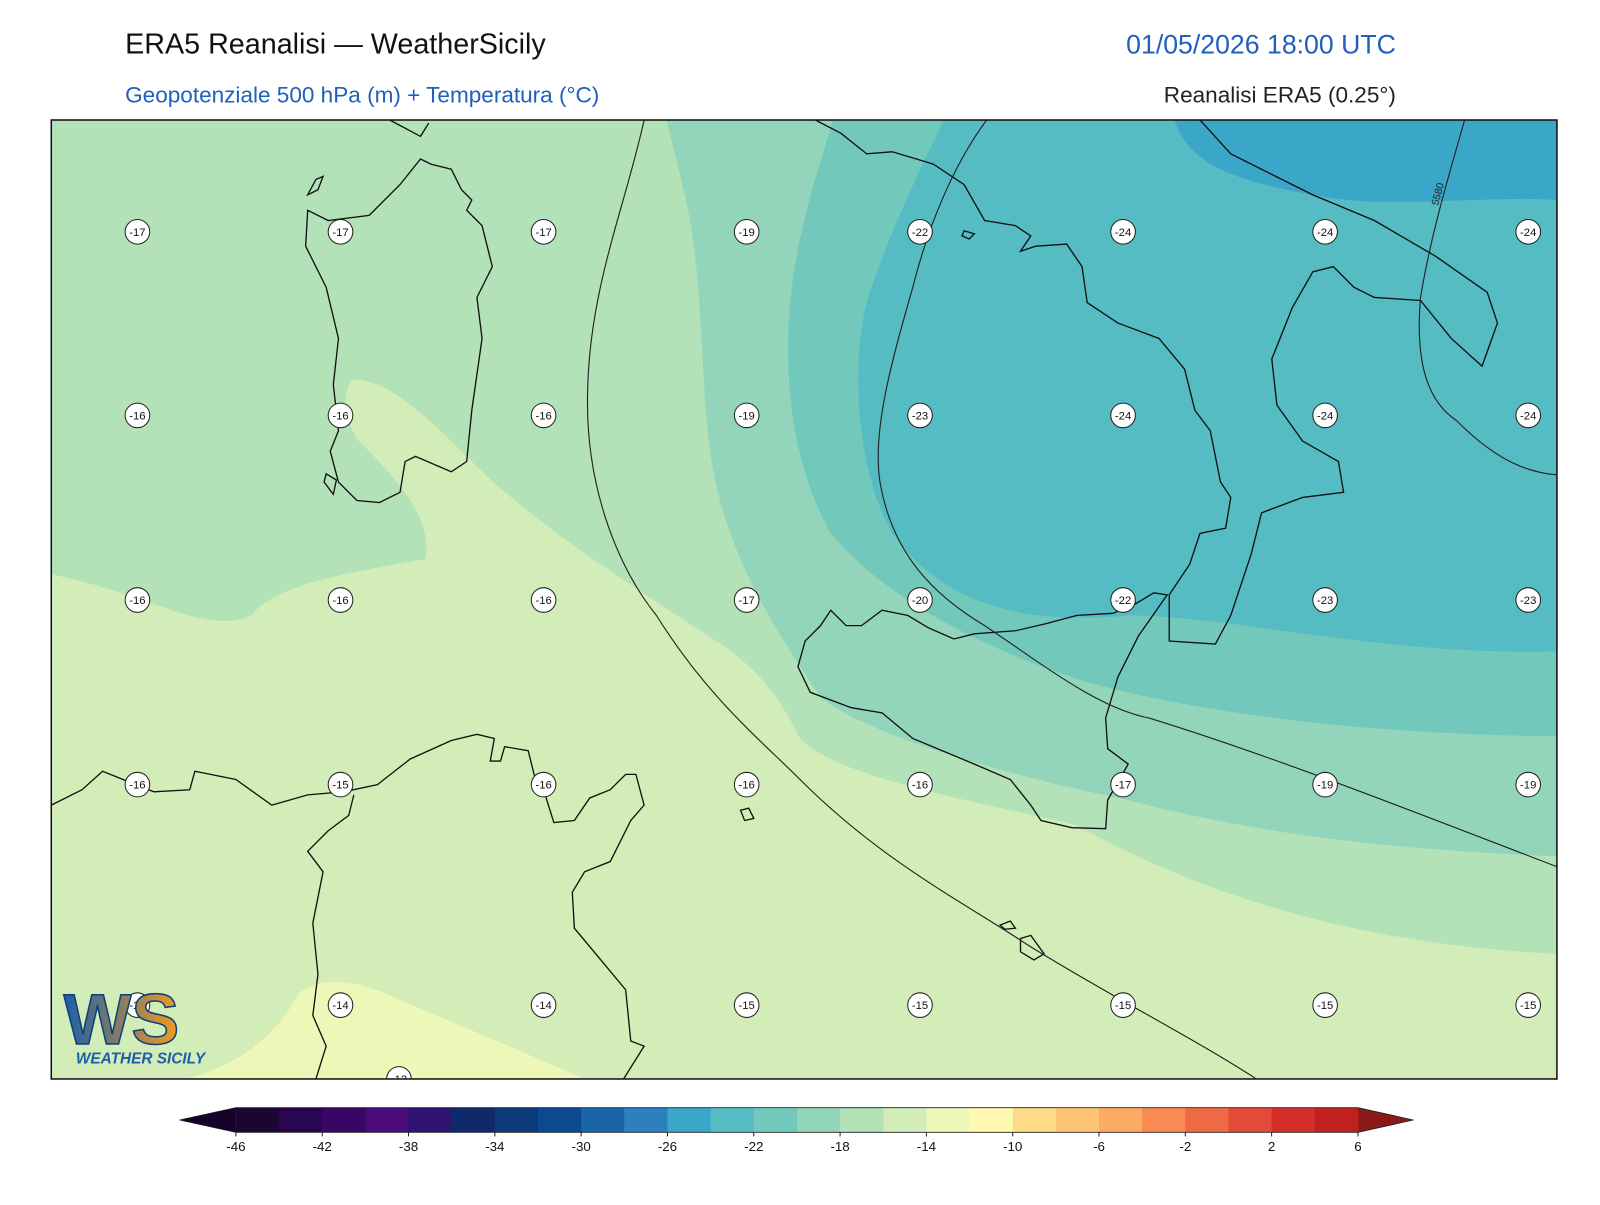 This screenshot has width=1600, height=1205. What do you see at coordinates (1099, 1146) in the screenshot?
I see `colorbar-tick-label: -6` at bounding box center [1099, 1146].